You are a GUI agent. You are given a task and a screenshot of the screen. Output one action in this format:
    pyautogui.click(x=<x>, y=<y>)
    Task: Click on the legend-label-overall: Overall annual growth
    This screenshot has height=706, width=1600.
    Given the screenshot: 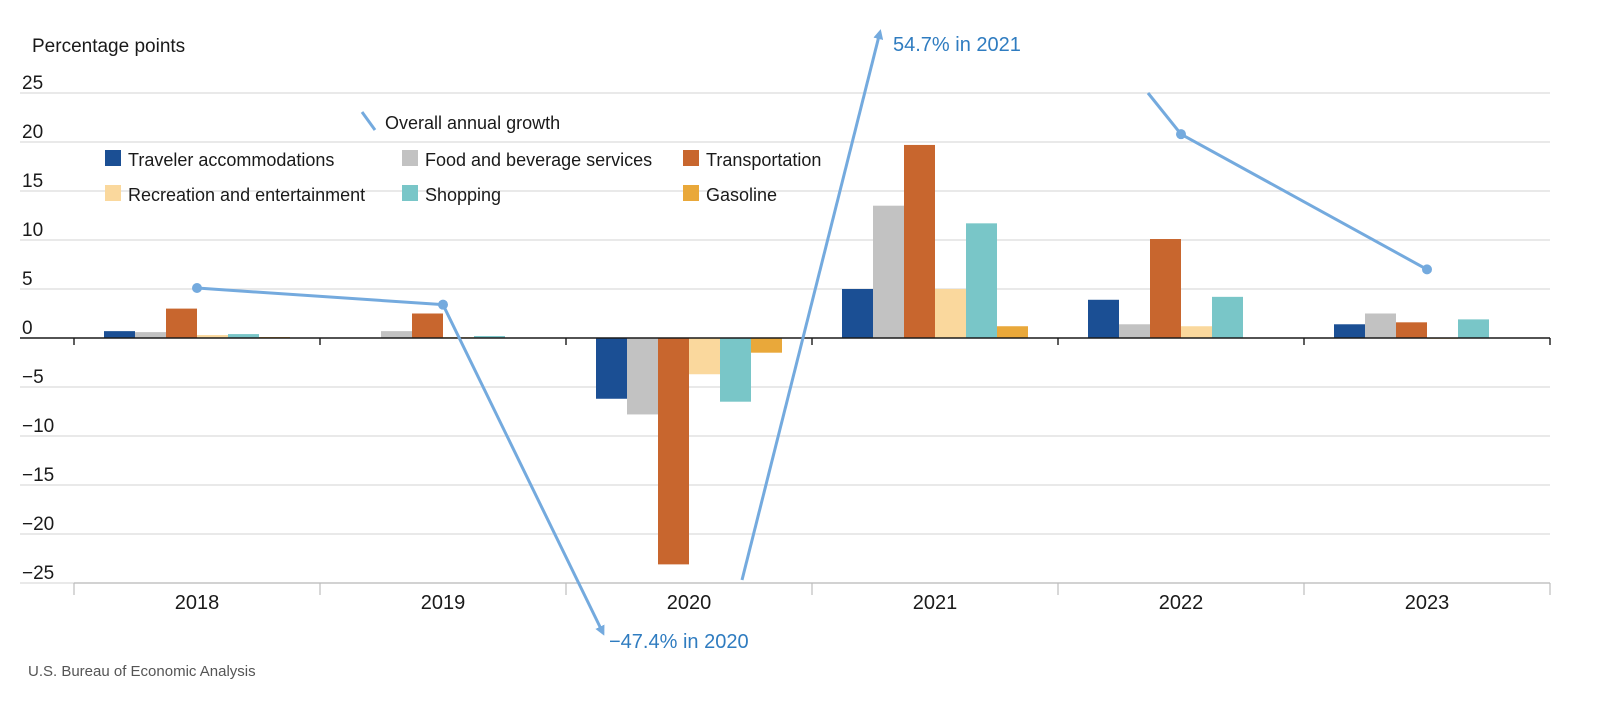 What is the action you would take?
    pyautogui.click(x=472, y=123)
    